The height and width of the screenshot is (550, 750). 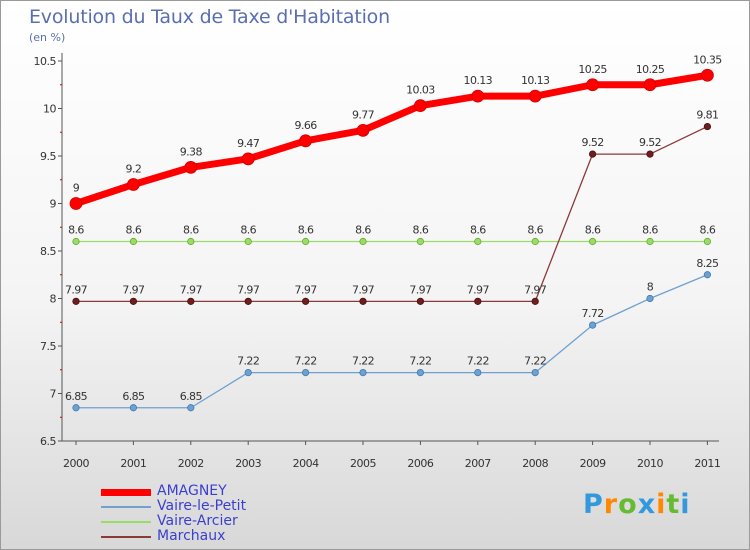 I want to click on y-tick-label: 10.5, so click(x=45, y=61).